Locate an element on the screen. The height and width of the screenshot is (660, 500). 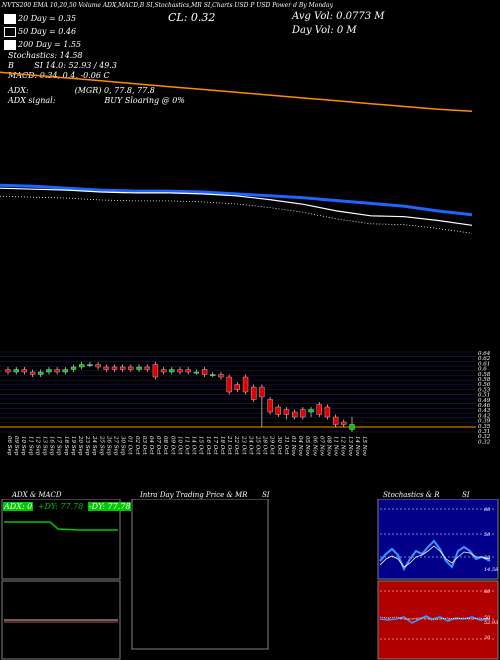
x-tick-label: 13 Sep is located at coordinates (45, 446).